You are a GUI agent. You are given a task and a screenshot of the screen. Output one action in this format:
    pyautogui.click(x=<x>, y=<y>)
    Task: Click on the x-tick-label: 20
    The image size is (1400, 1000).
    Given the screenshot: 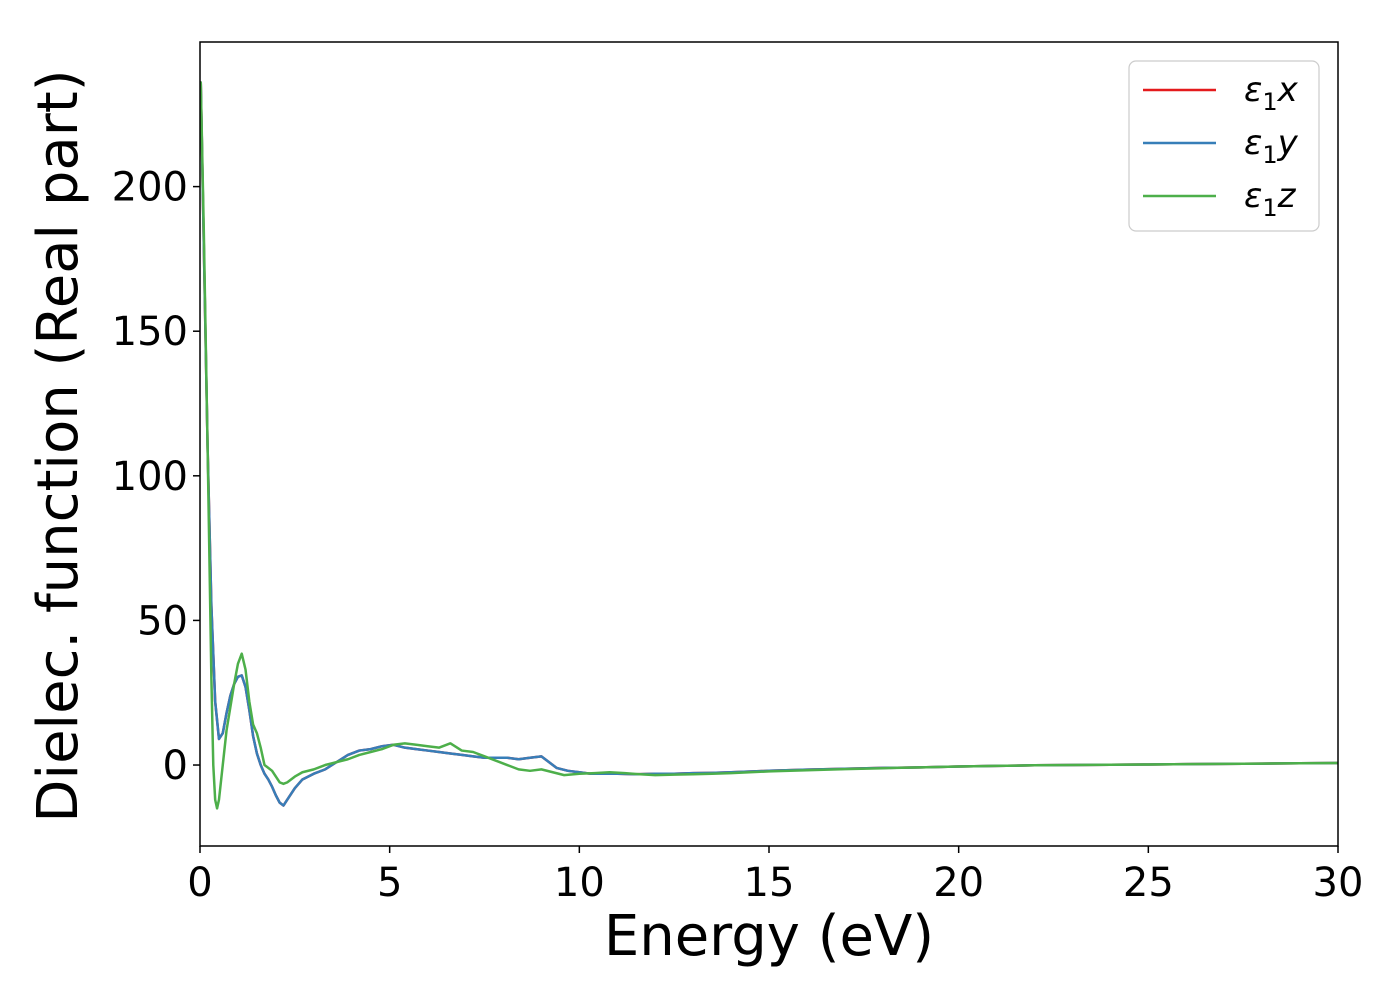 What is the action you would take?
    pyautogui.click(x=958, y=883)
    